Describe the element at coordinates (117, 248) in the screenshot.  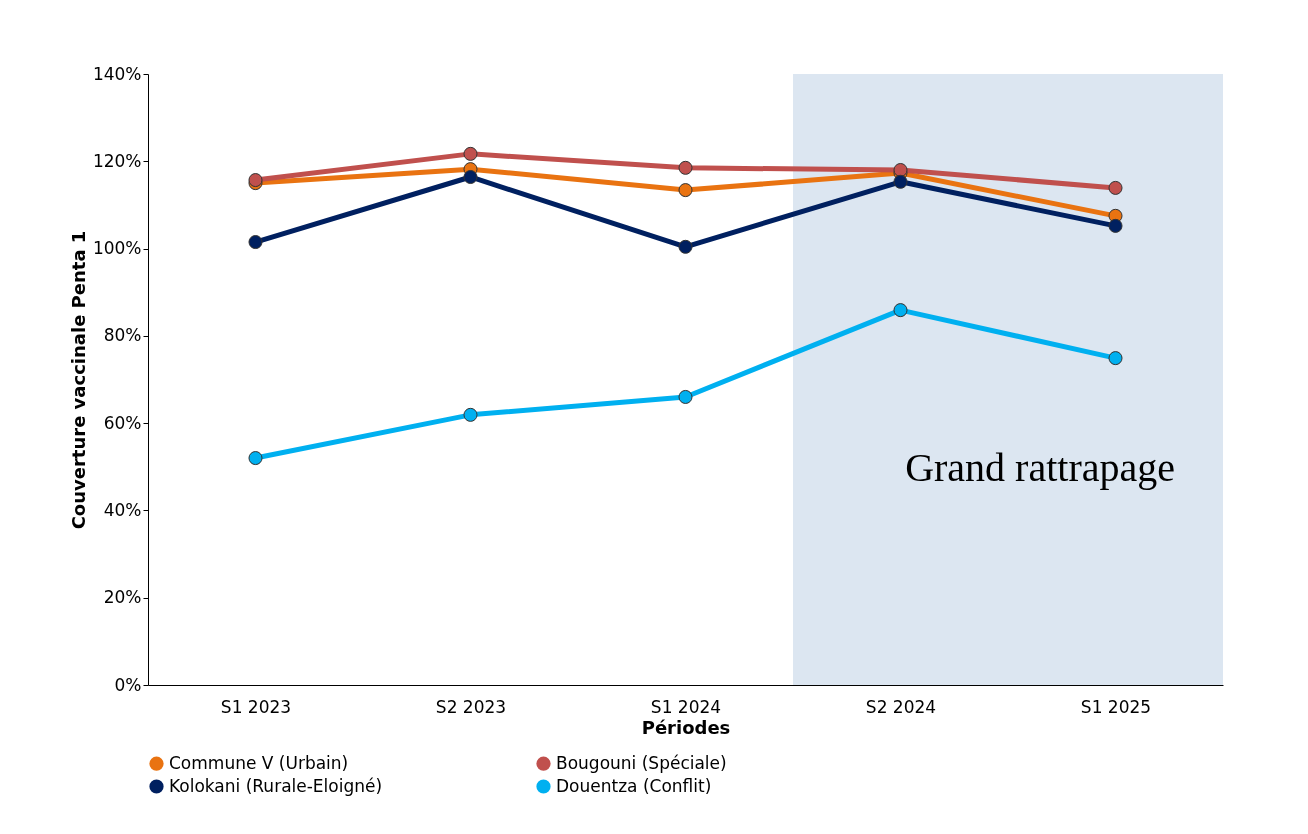
I see `y-tick-label: 100%` at that location.